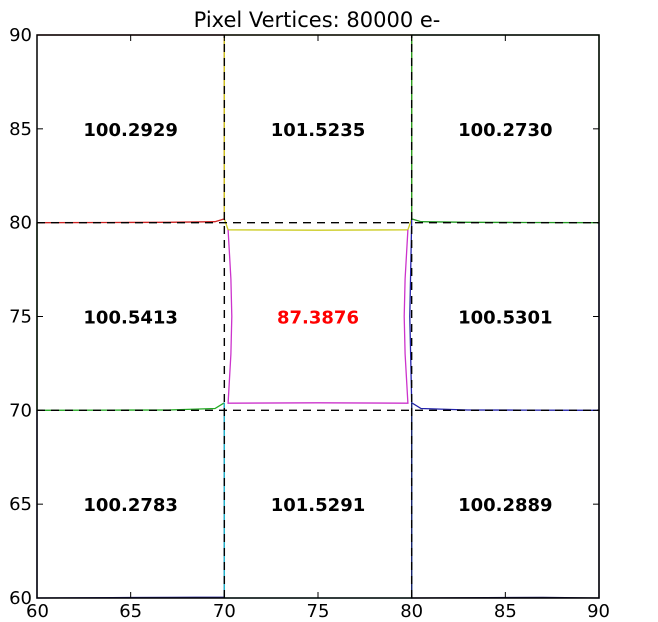 This screenshot has height=622, width=658. I want to click on y-tick-label: 85, so click(20, 129).